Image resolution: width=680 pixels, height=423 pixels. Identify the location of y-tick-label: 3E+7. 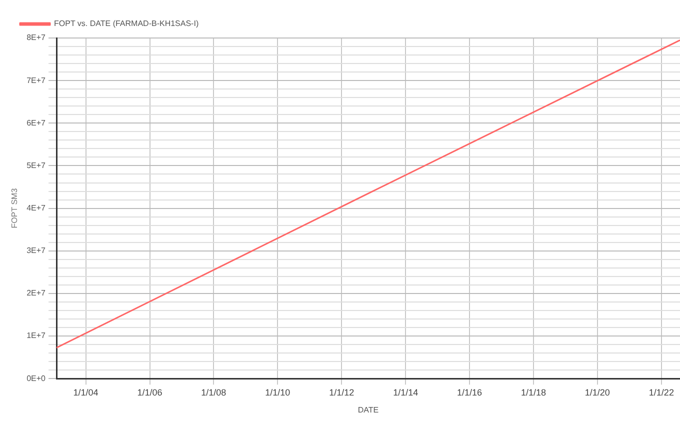
(36, 251).